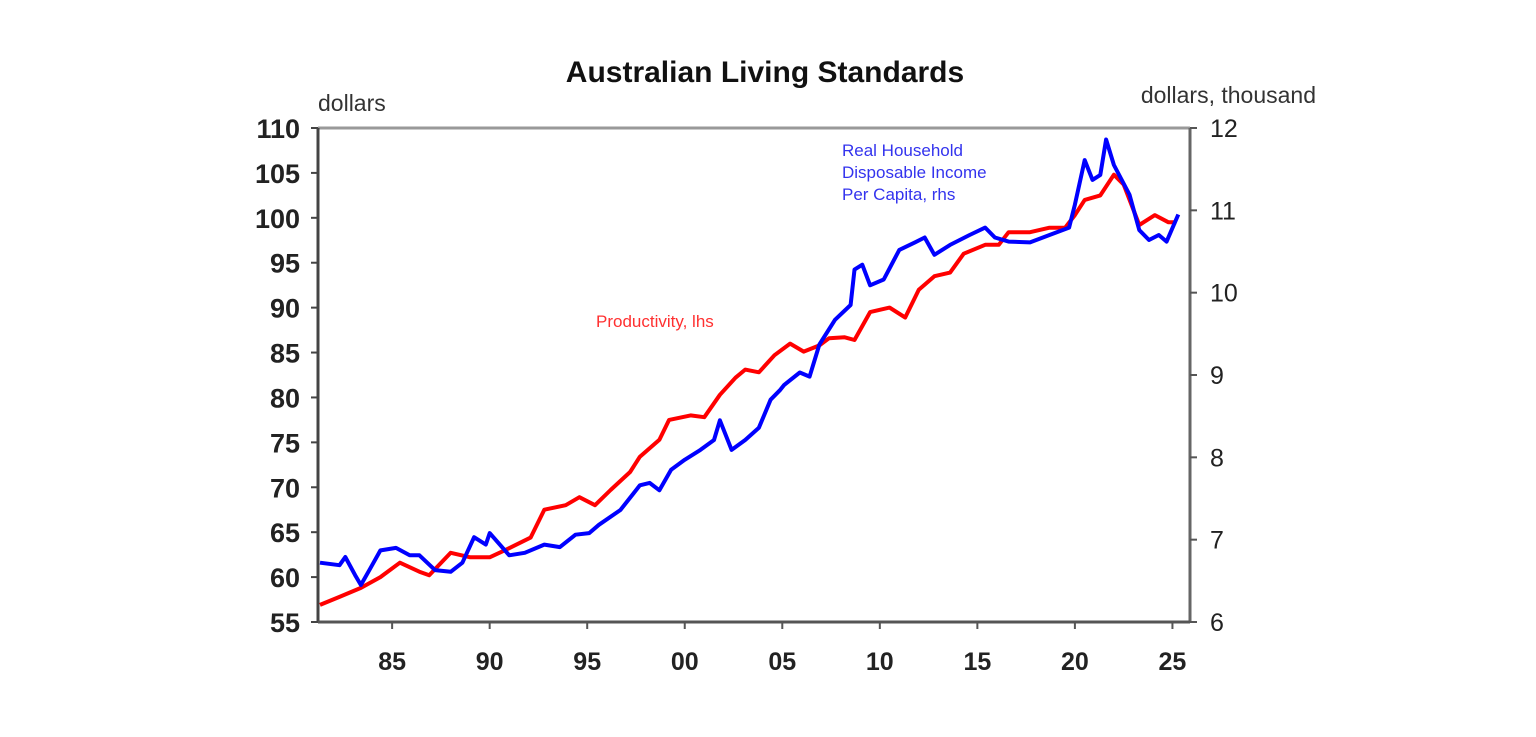  What do you see at coordinates (277, 219) in the screenshot?
I see `left-tick-label: 100` at bounding box center [277, 219].